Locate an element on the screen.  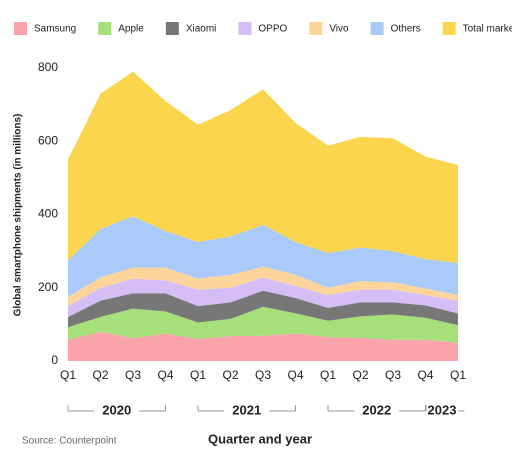
y-tick-label: 0 is located at coordinates (54, 360).